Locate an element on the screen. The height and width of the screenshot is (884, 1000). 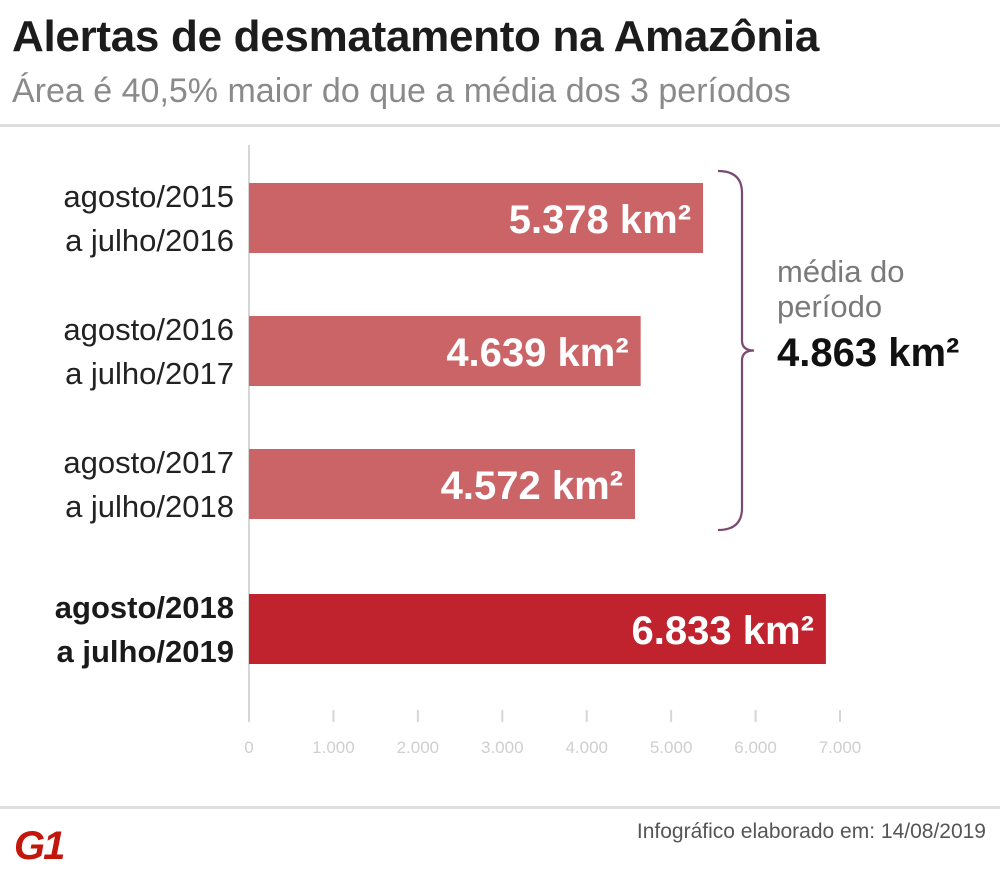
category-label: agosto/2015 is located at coordinates (148, 196).